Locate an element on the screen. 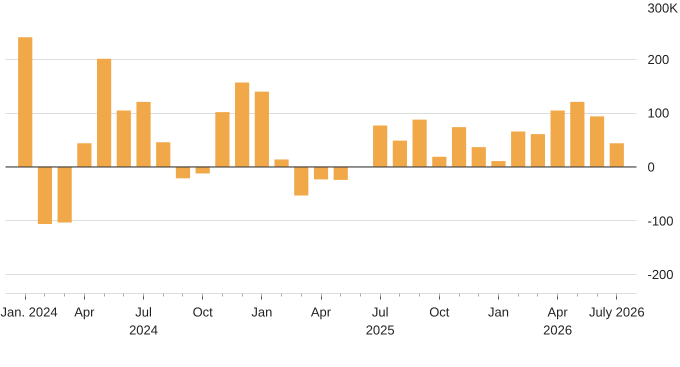  y-tick-label: 0 is located at coordinates (651, 166).